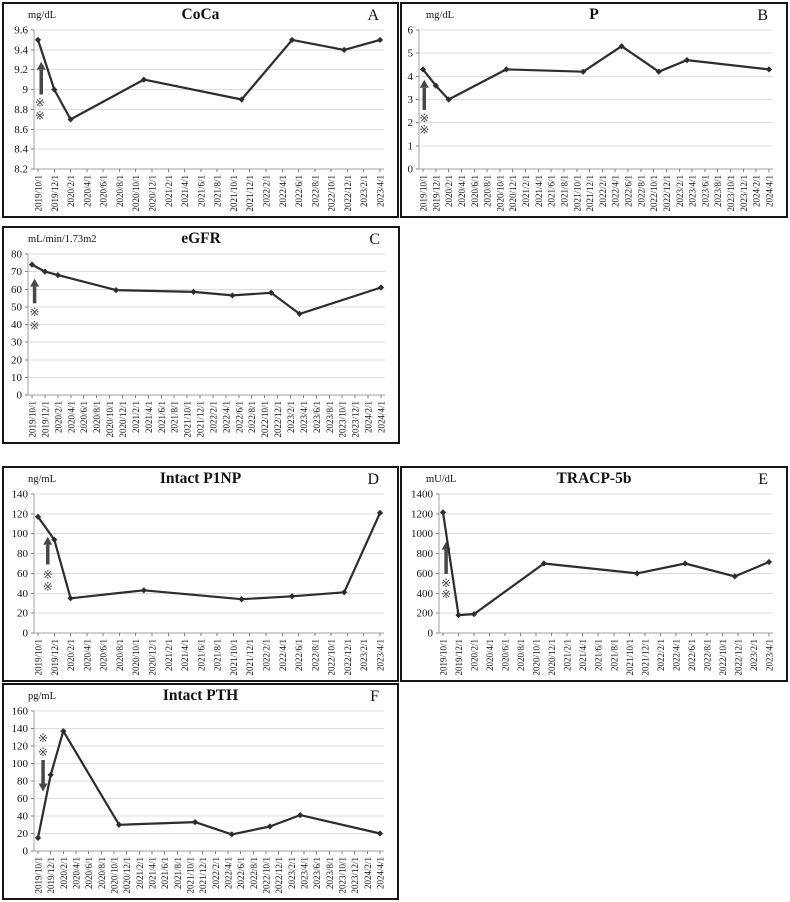  I want to click on y-axis-unit-label: ng/mL, so click(42, 479).